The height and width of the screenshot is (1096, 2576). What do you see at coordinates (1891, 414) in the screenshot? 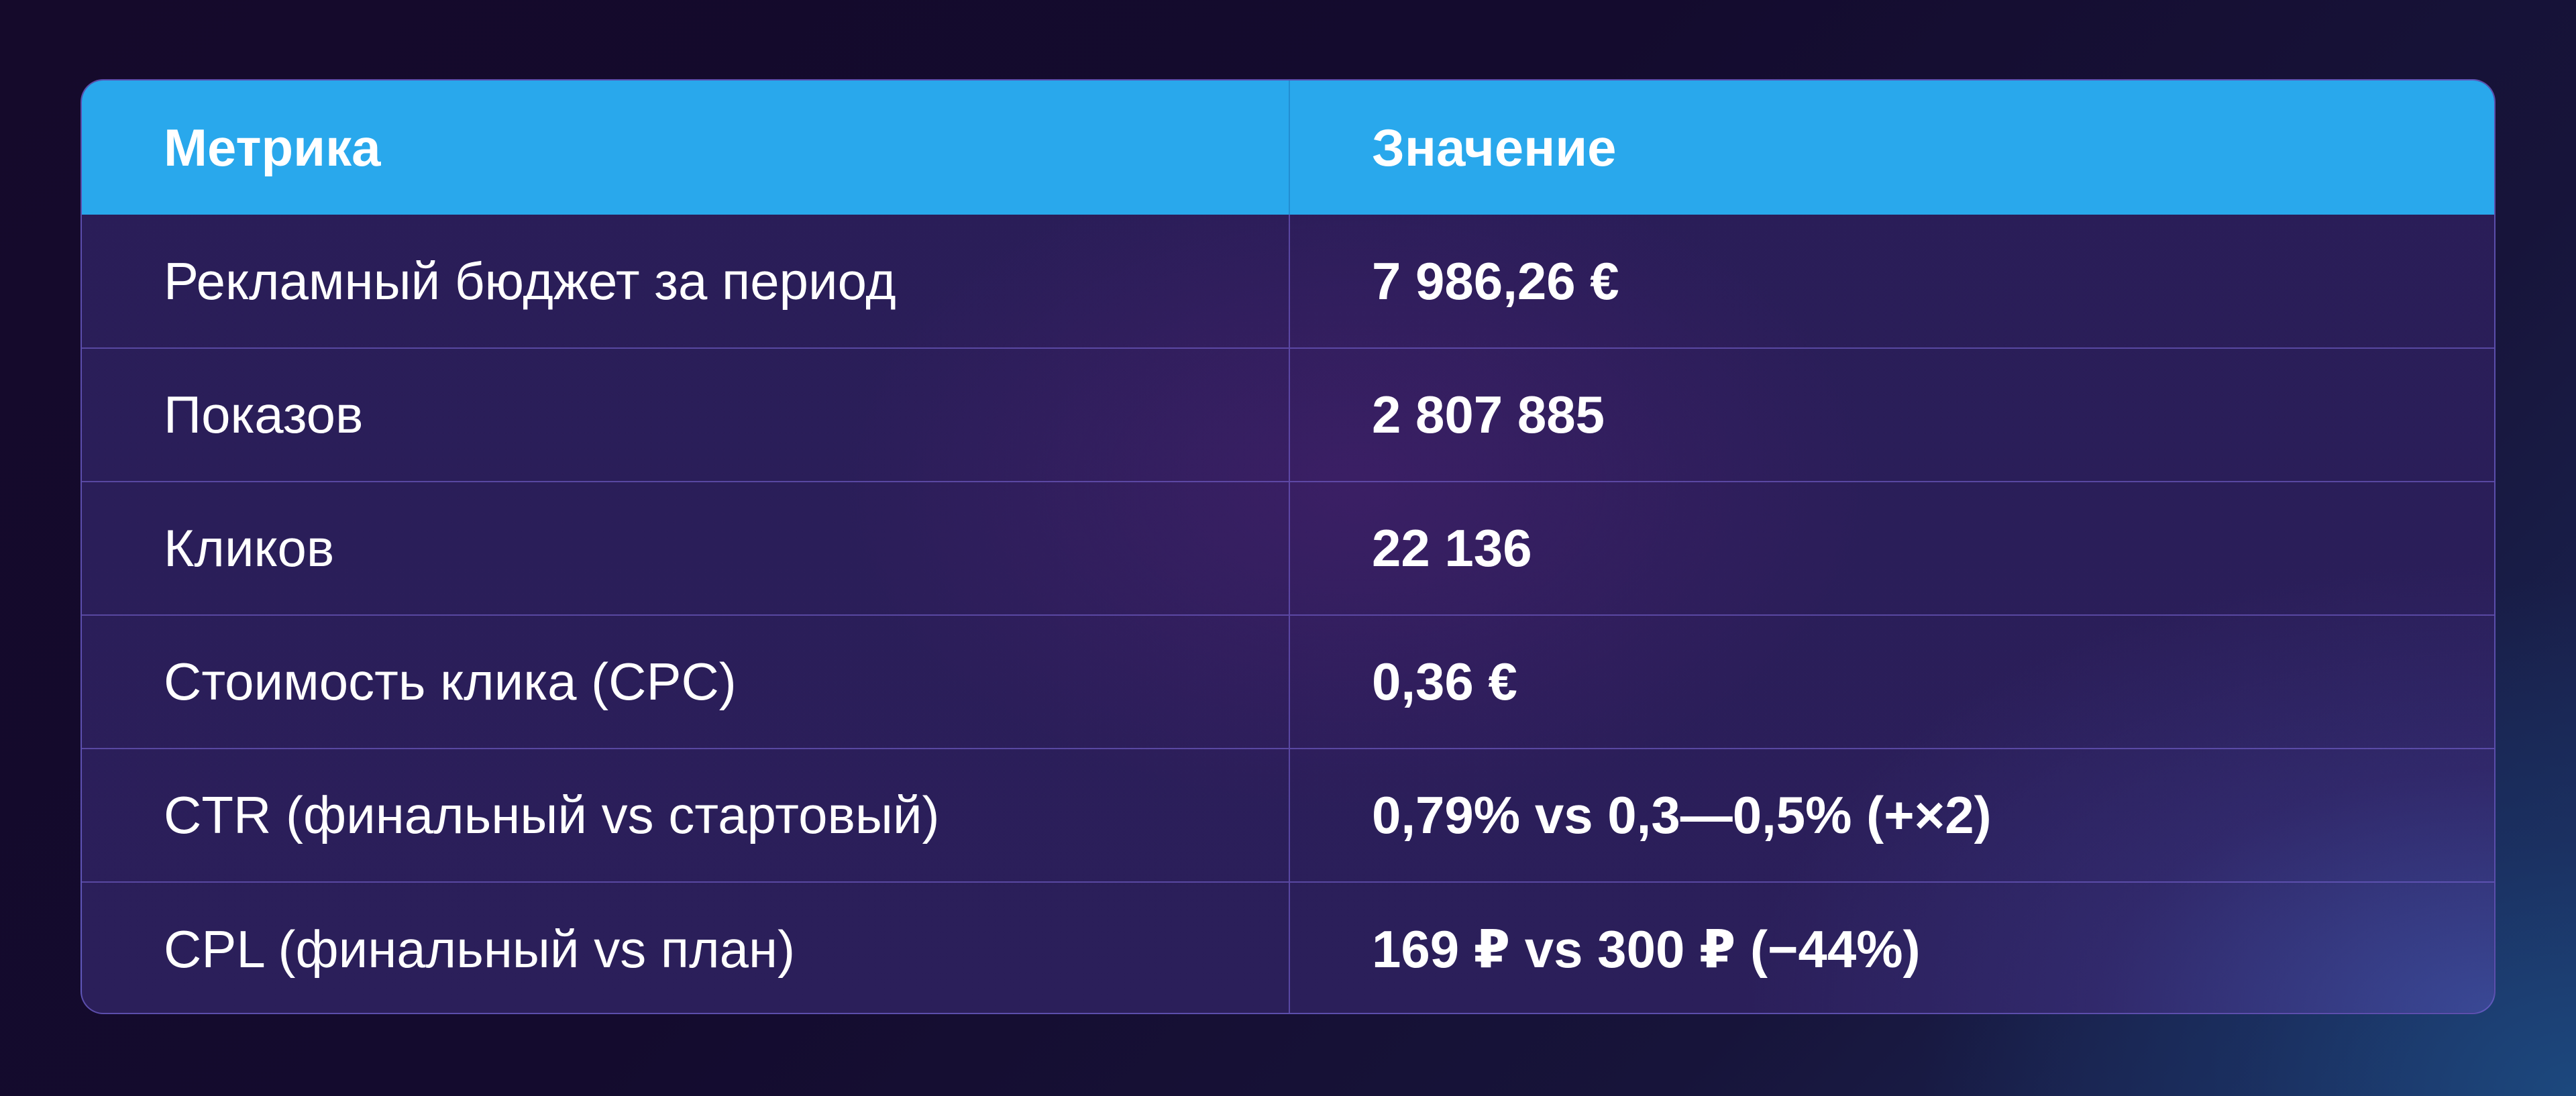
I see `value-cell: 2 807 885` at bounding box center [1891, 414].